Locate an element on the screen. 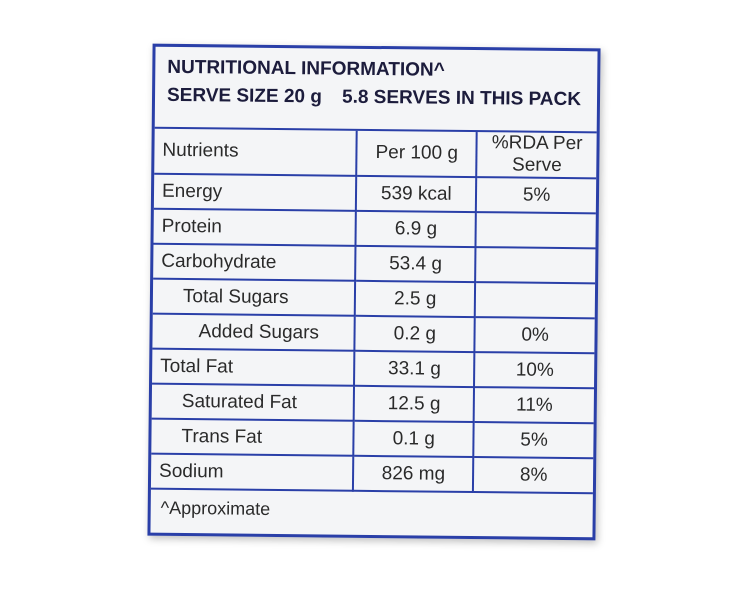 Image resolution: width=752 pixels, height=600 pixels. nutrient: Carbohydrate is located at coordinates (254, 262).